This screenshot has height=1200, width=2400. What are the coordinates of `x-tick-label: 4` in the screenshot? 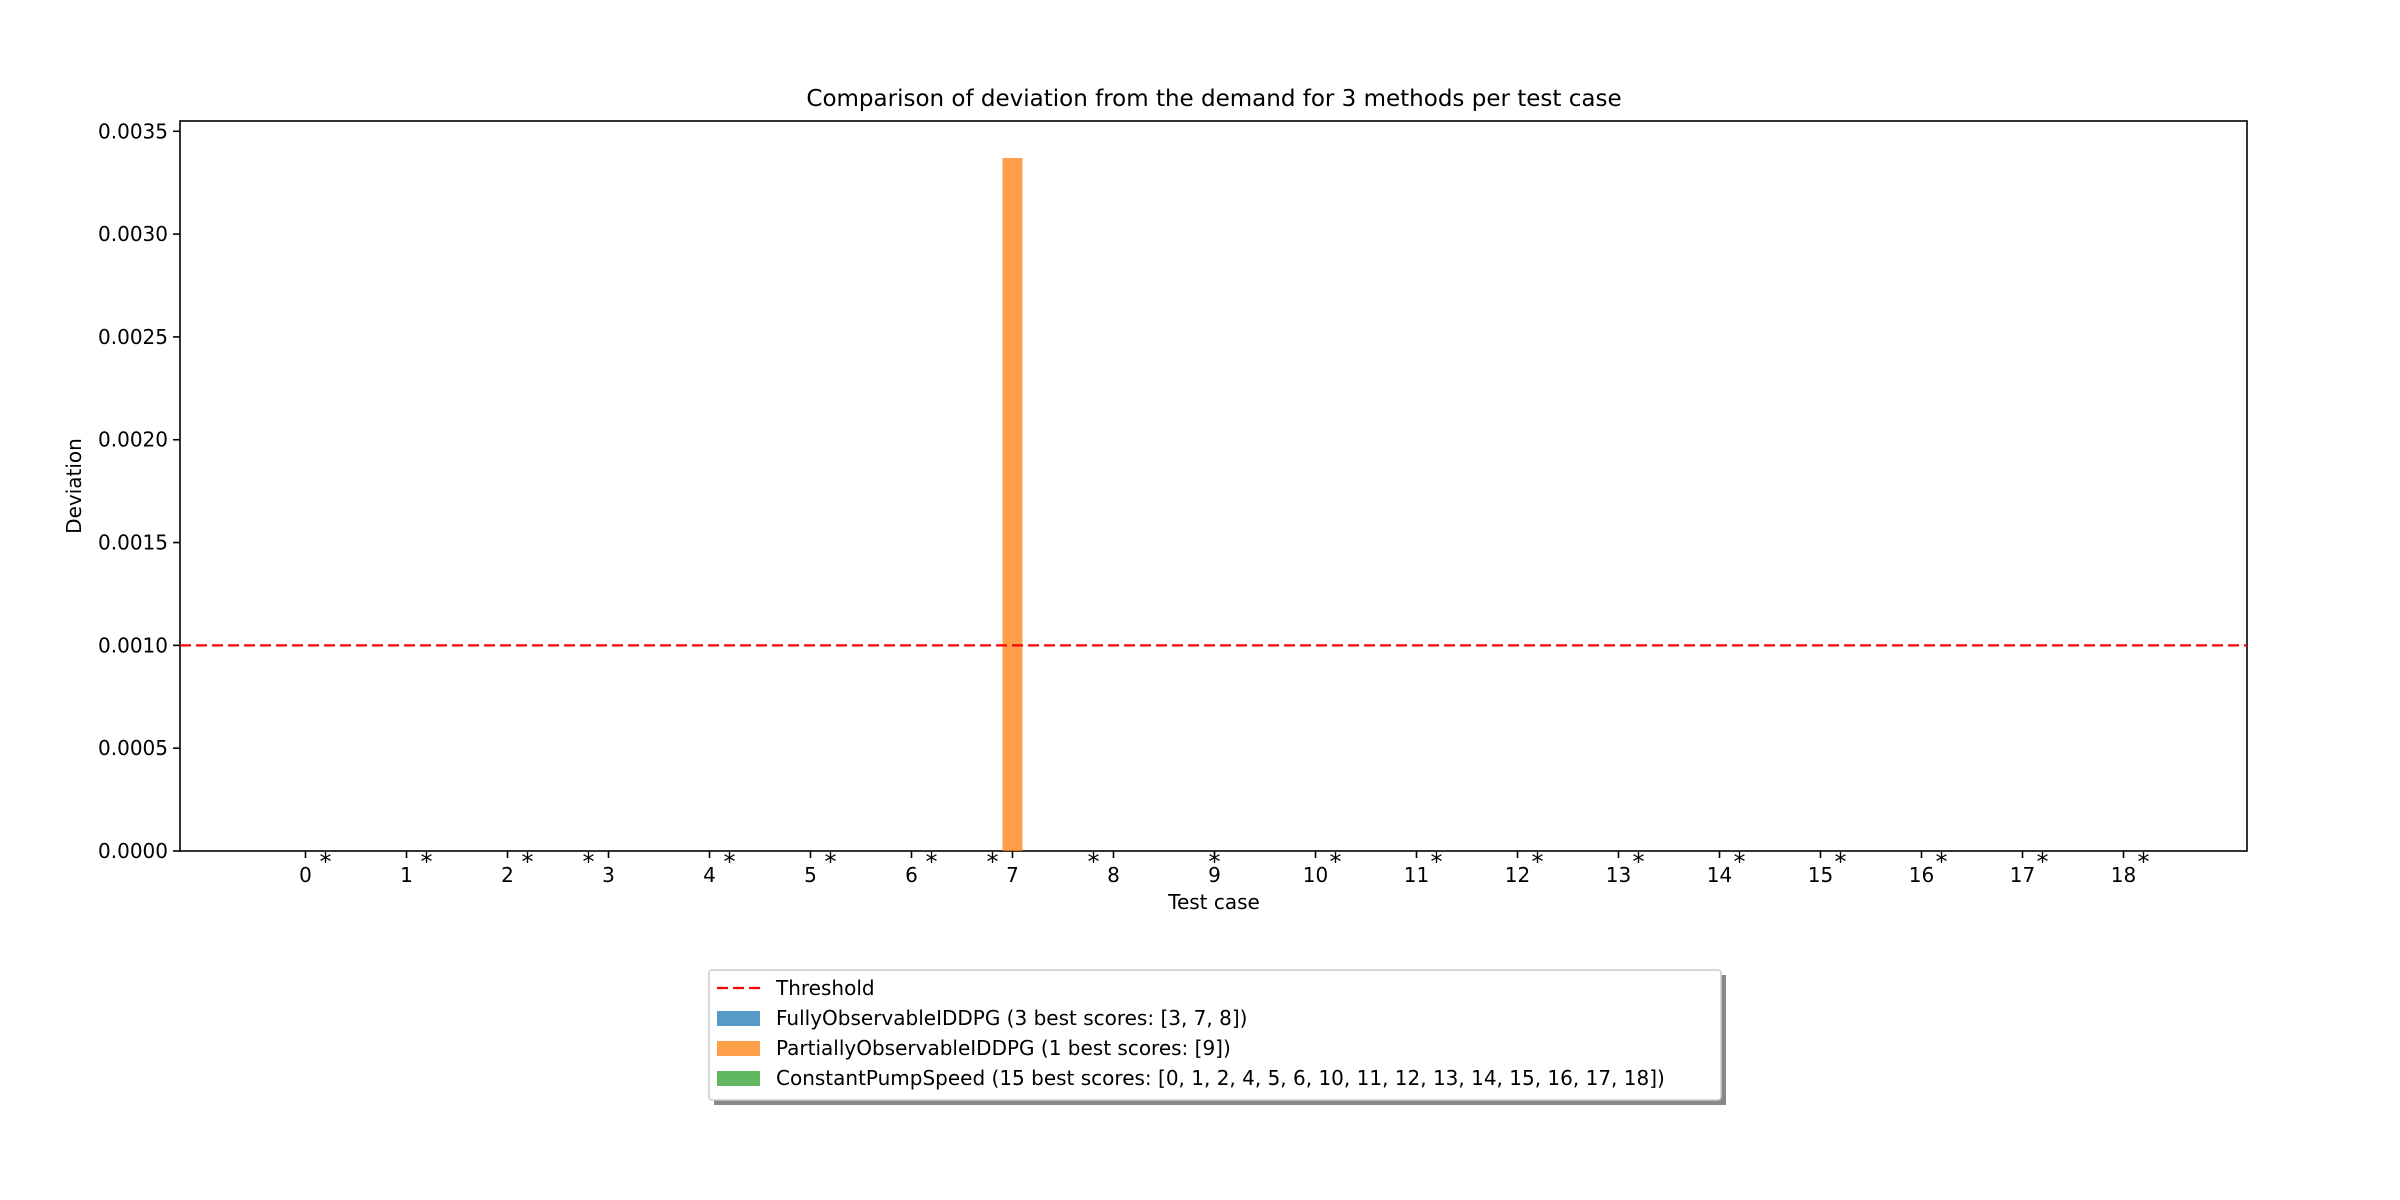 It's located at (709, 875).